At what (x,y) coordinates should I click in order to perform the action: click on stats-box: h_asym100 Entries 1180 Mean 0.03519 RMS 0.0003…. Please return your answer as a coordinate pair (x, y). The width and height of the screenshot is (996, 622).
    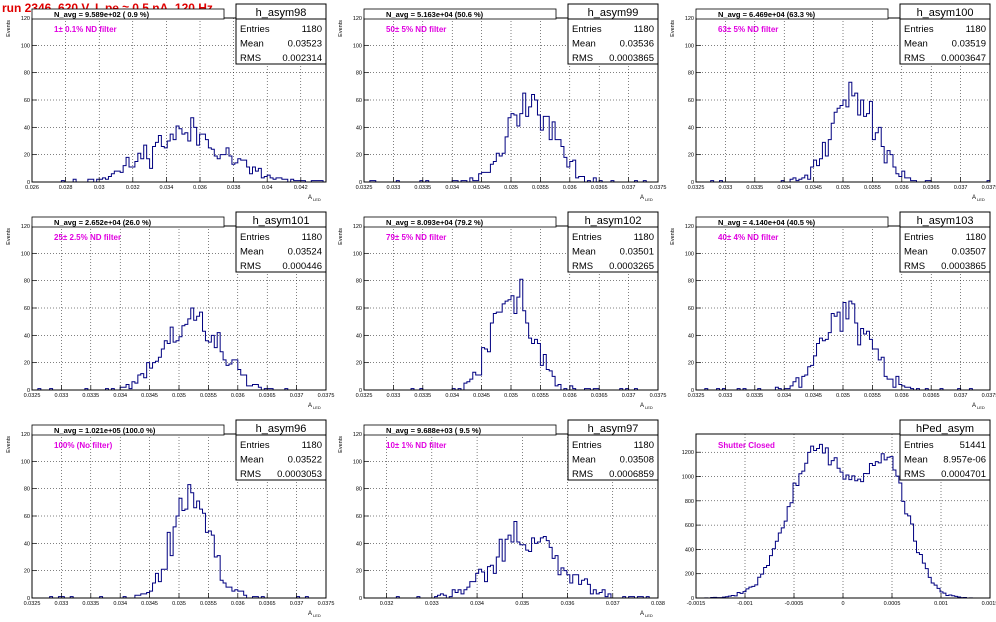
    Looking at the image, I should click on (945, 34).